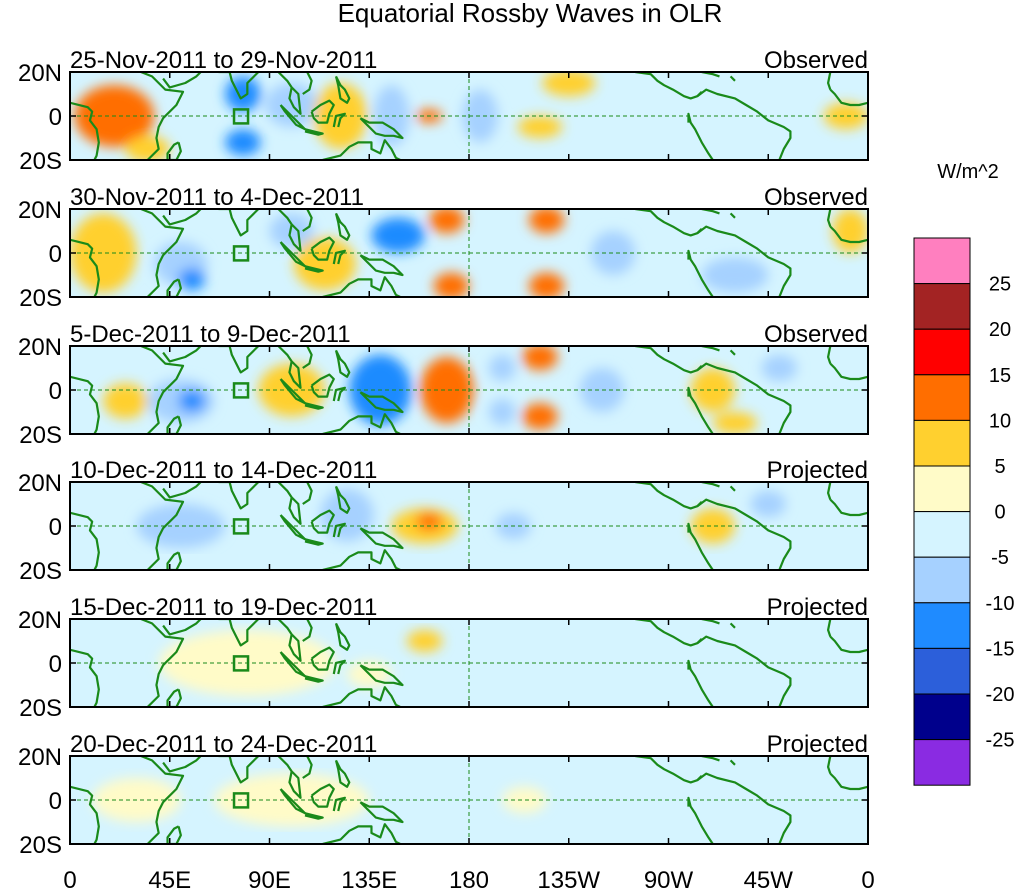  I want to click on map-panel: 30-Nov-2011 to 4-Dec-2011 Observed 20N 0 20S, so click(443, 248).